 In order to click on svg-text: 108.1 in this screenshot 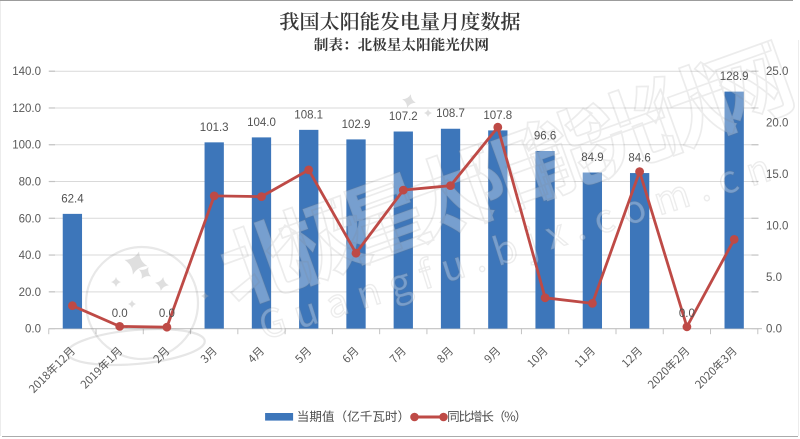, I will do `click(308, 115)`.